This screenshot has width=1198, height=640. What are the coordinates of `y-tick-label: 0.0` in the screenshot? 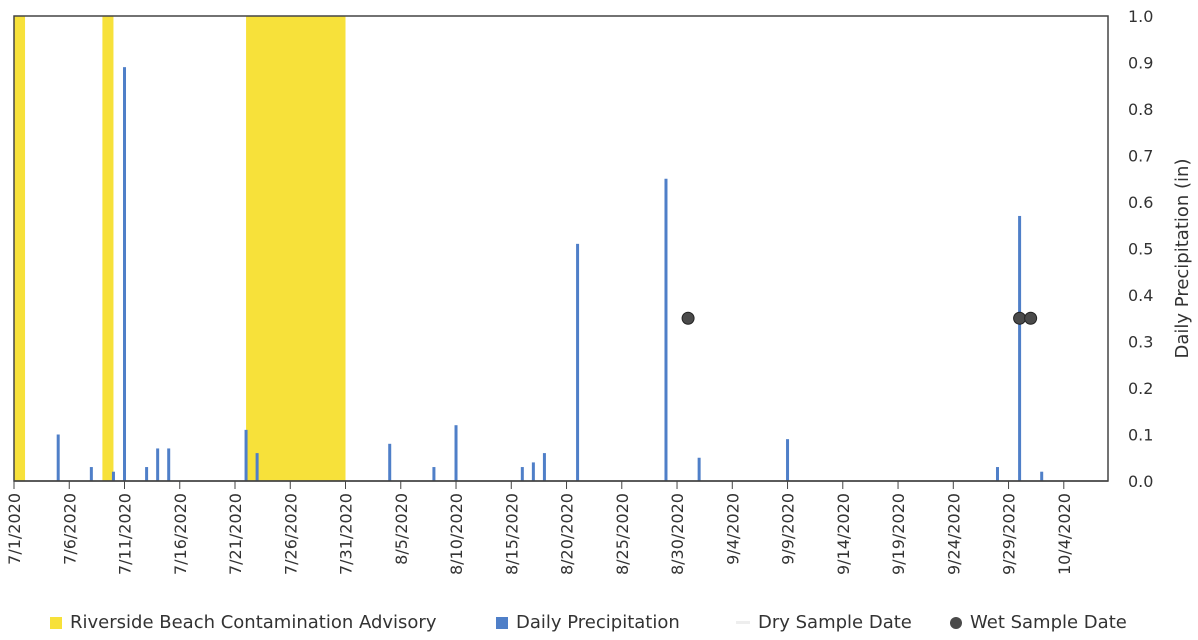 It's located at (1140, 481).